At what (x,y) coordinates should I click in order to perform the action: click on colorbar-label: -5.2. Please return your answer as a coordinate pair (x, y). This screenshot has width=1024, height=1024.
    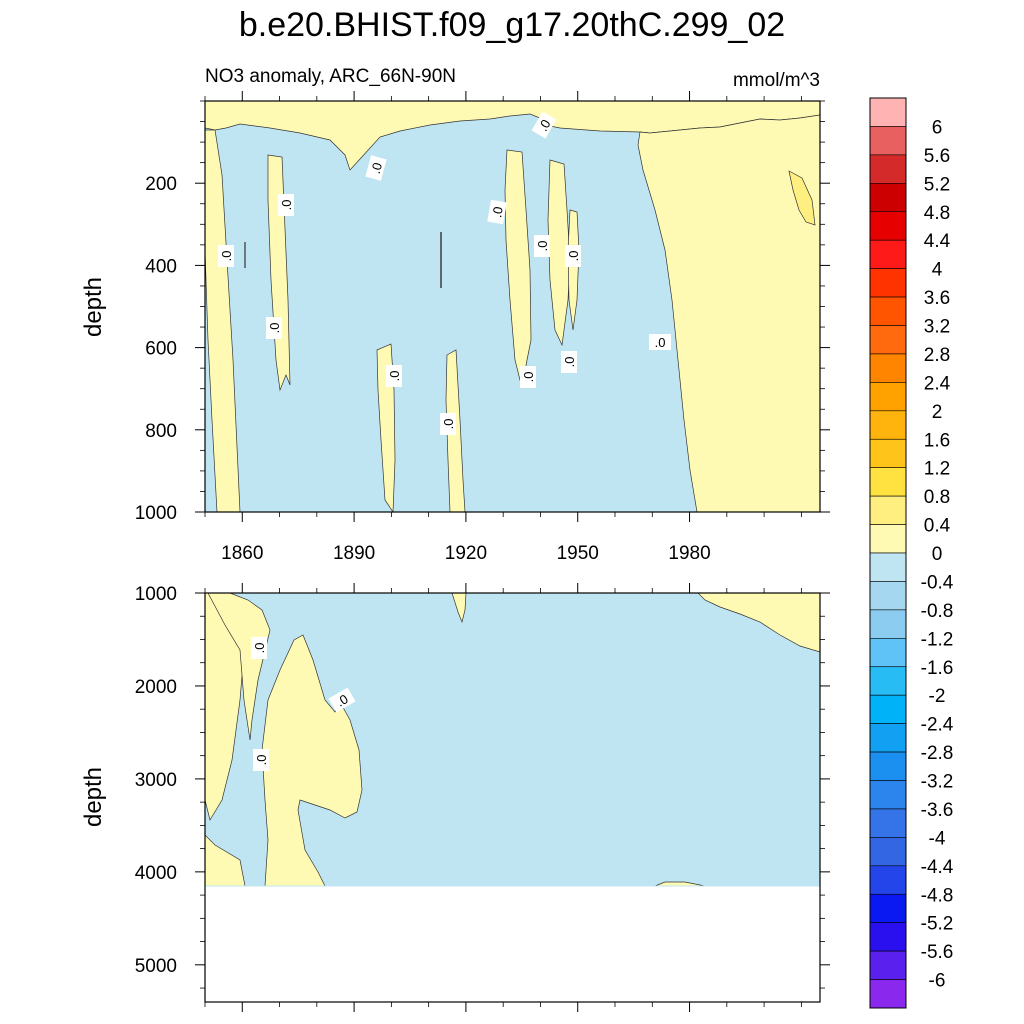
    Looking at the image, I should click on (937, 924).